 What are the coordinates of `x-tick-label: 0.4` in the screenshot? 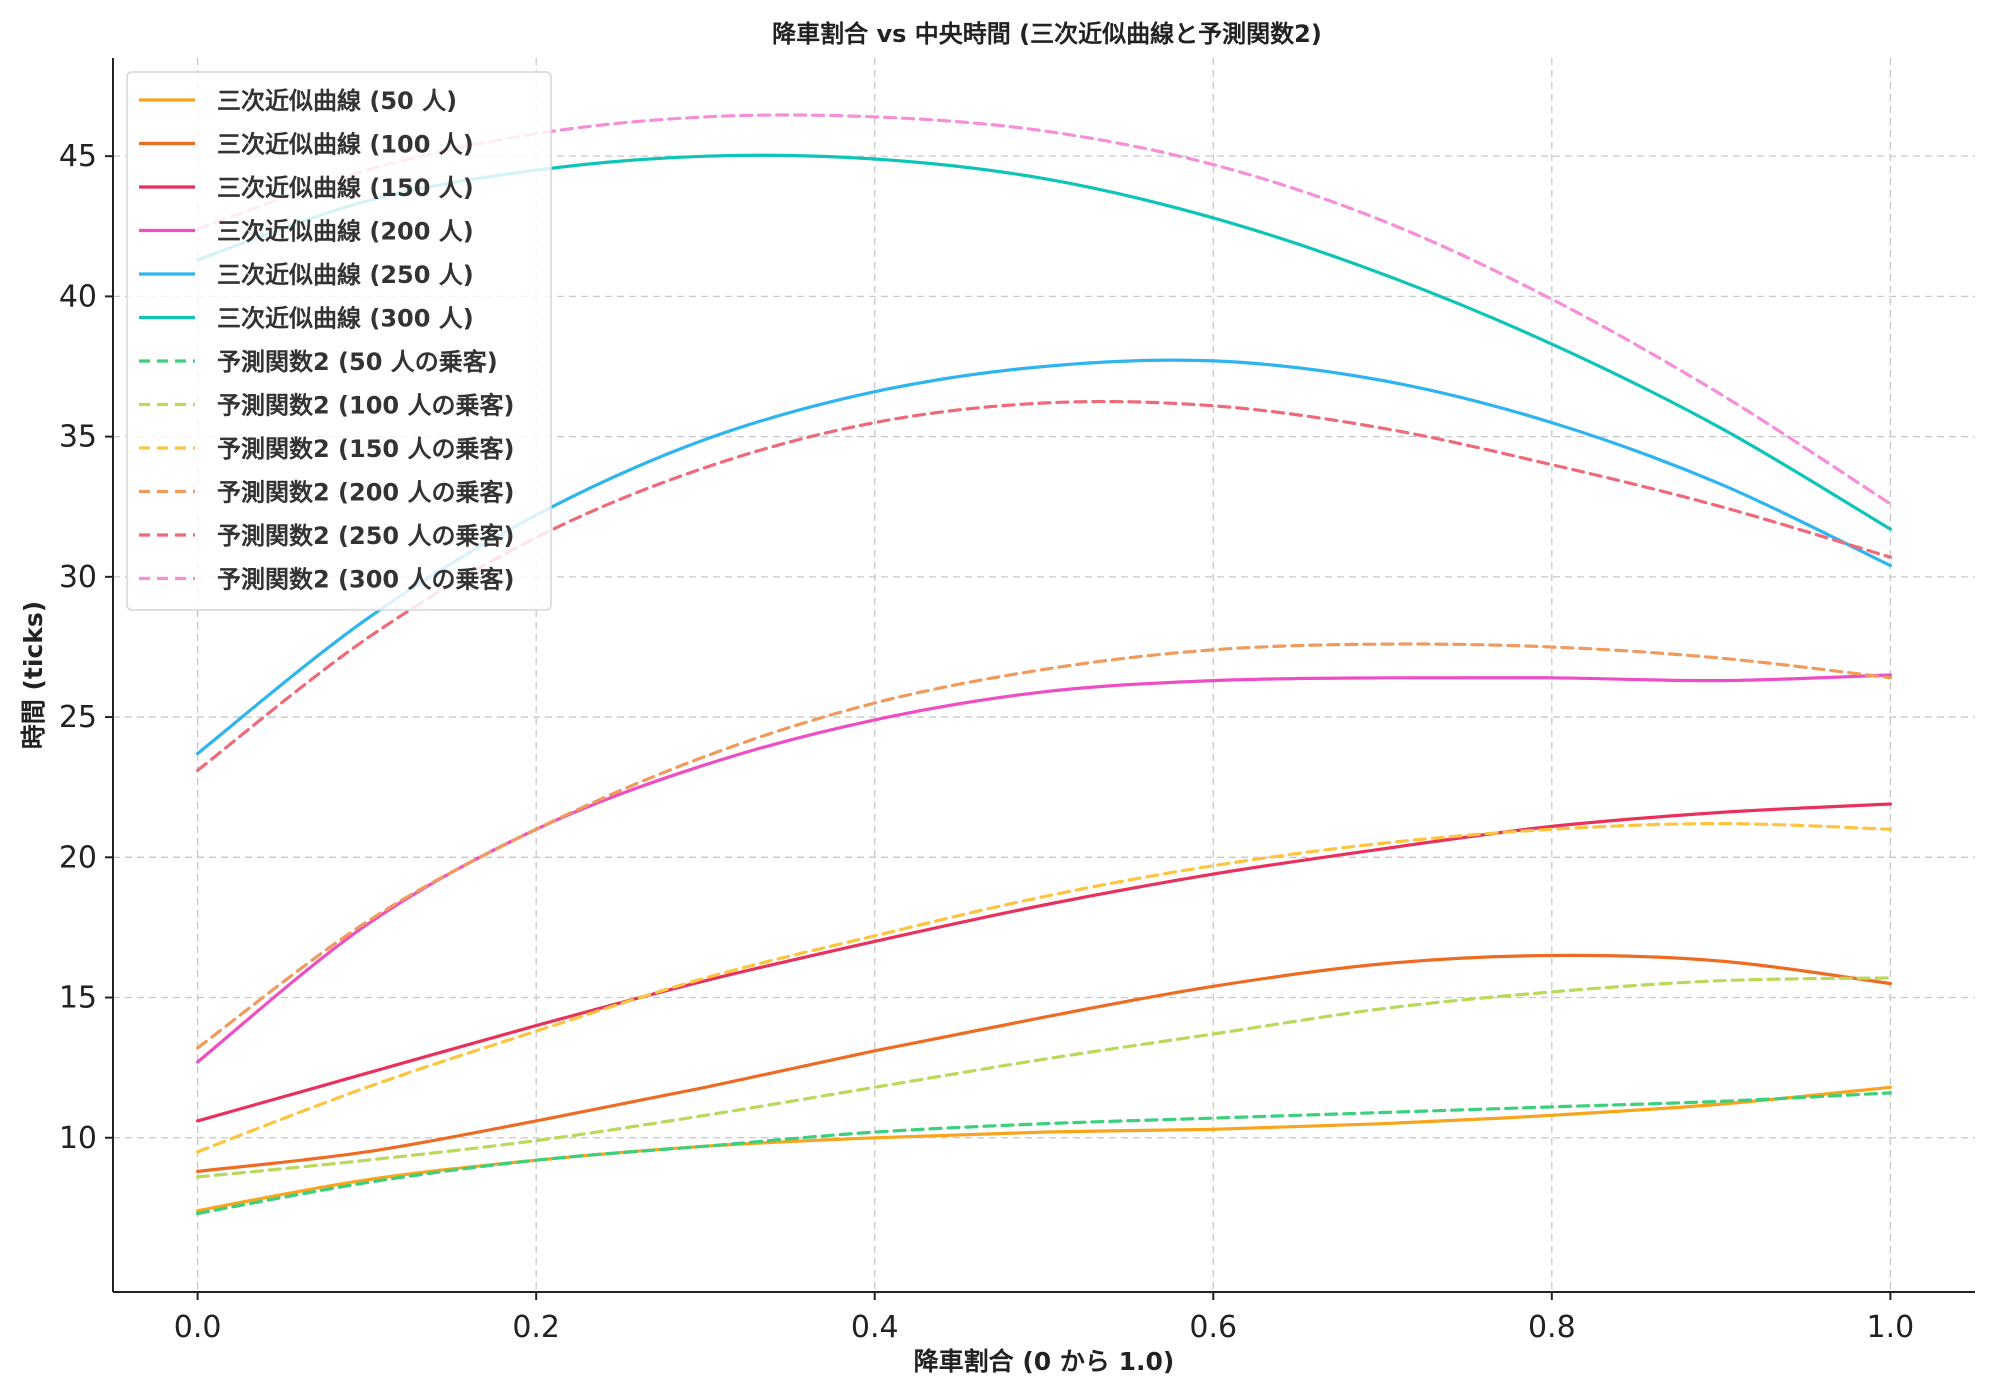 It's located at (875, 1327).